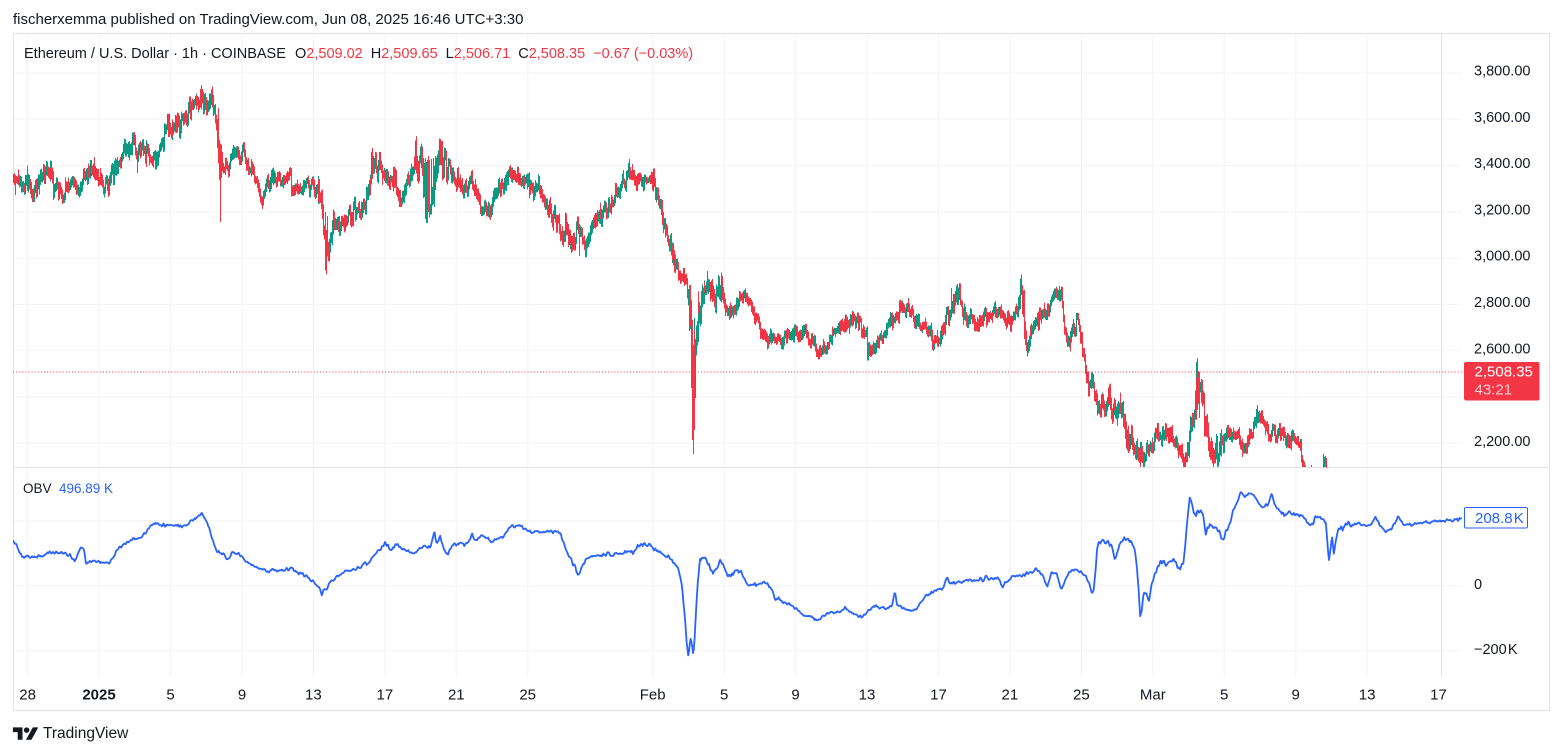  Describe the element at coordinates (1504, 372) in the screenshot. I see `svg-text: 2,508.35` at that location.